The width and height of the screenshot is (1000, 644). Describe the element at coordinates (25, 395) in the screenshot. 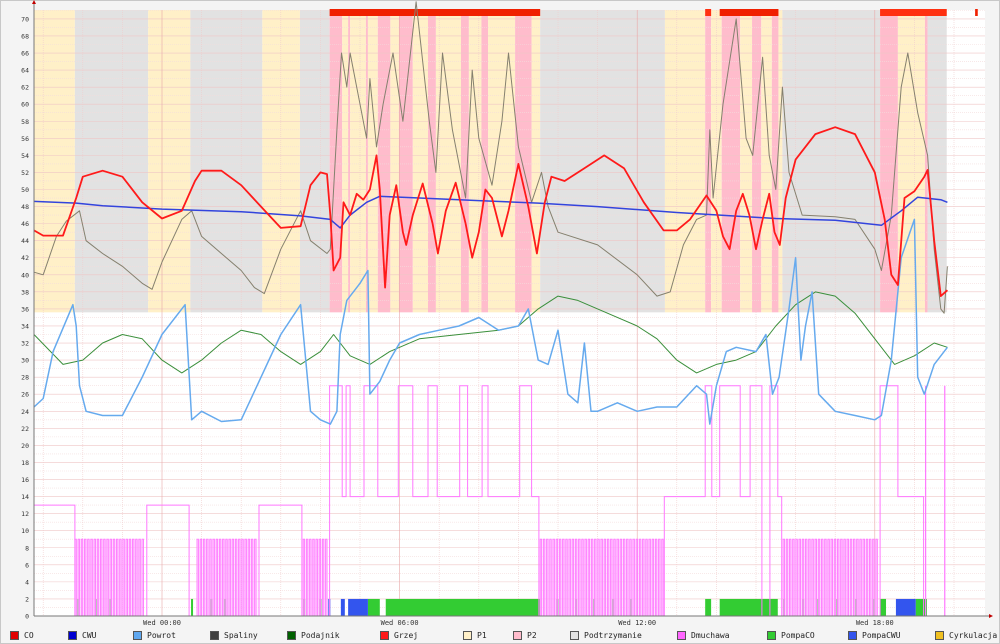

I see `y-tick-label: 26` at that location.